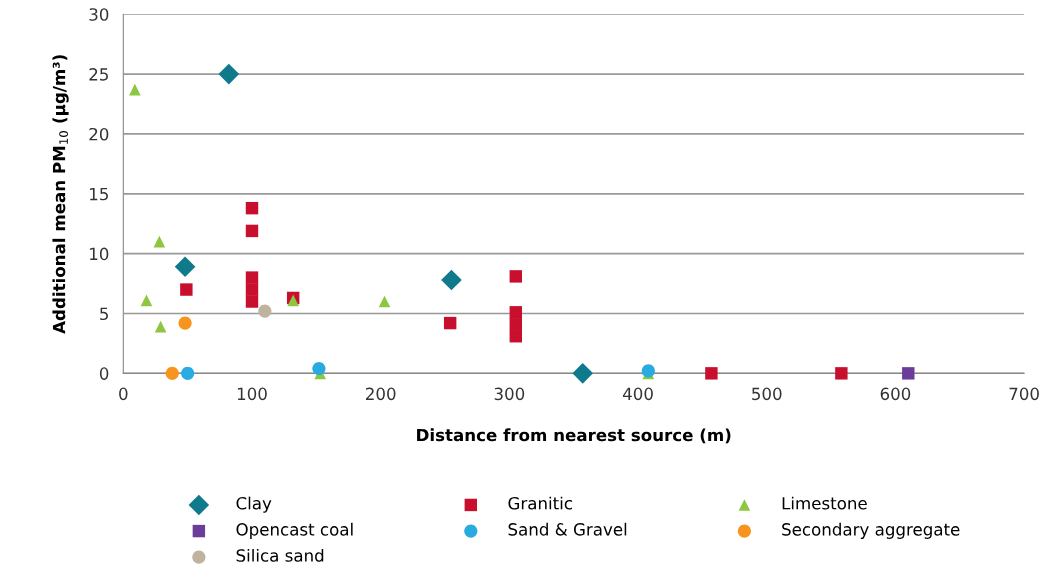 The image size is (1045, 570). I want to click on y-tick-label: 15, so click(99, 194).